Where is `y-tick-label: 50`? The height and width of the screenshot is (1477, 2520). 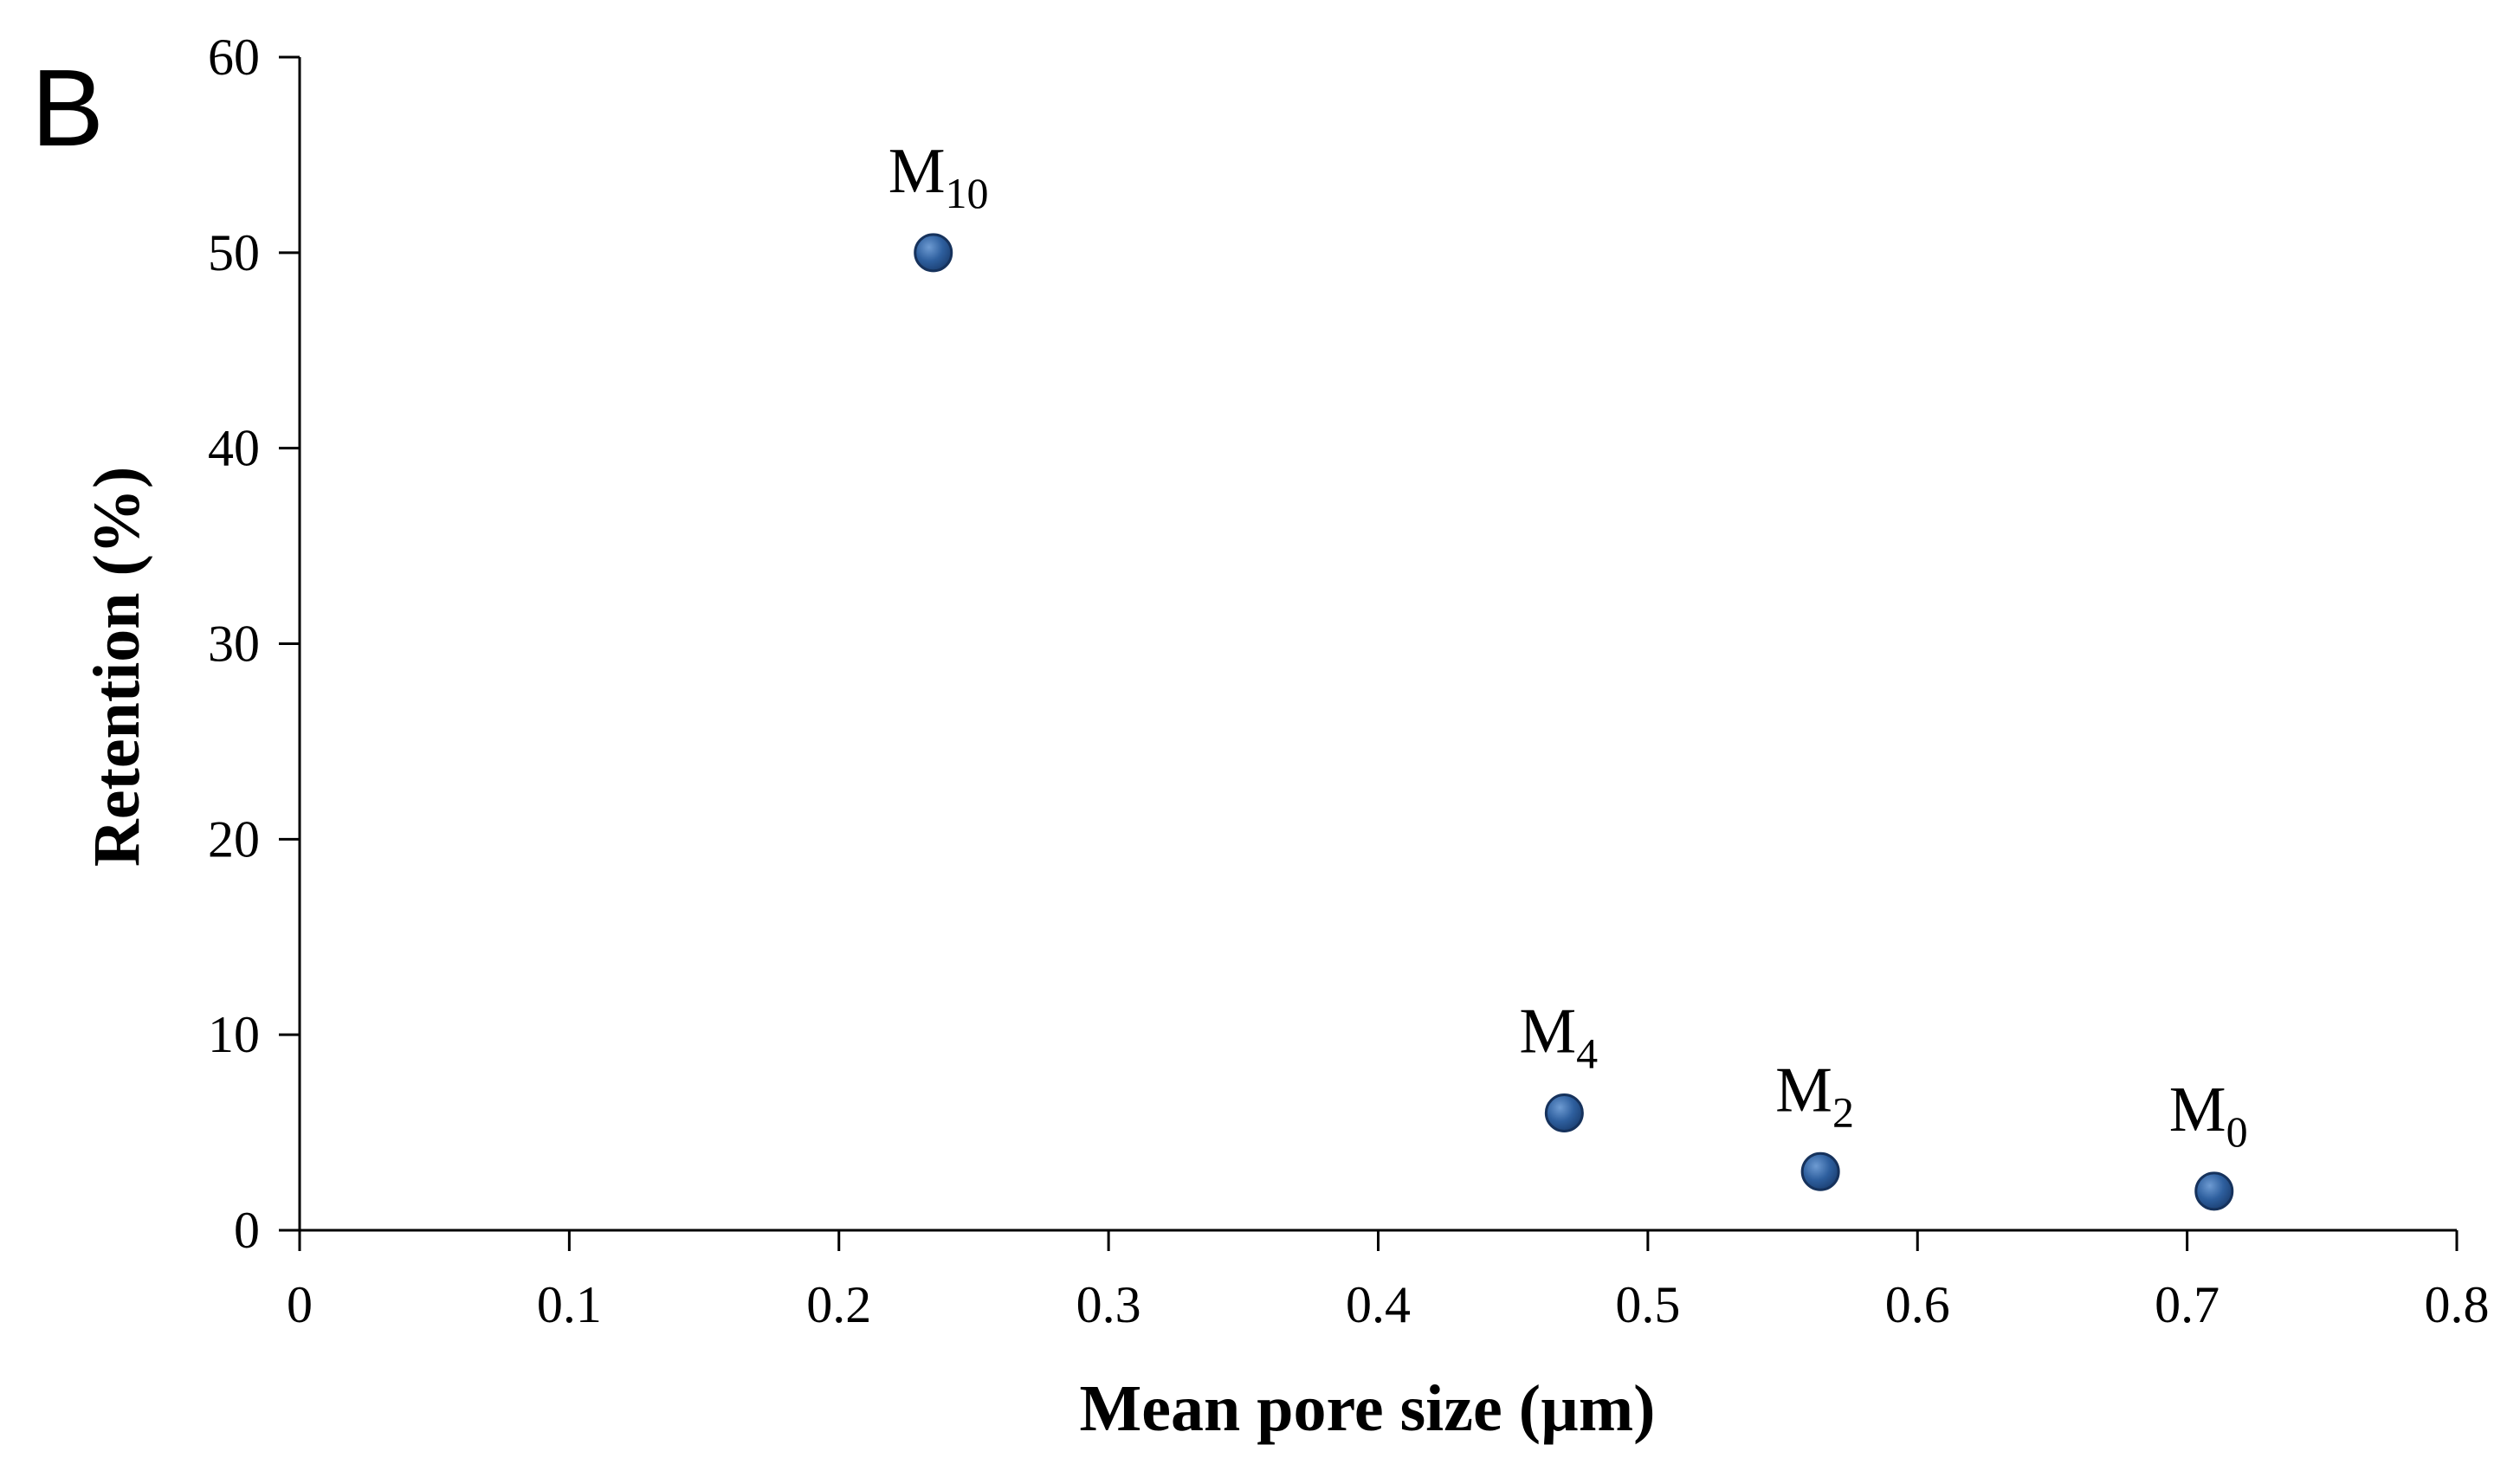
y-tick-label: 50 is located at coordinates (234, 252).